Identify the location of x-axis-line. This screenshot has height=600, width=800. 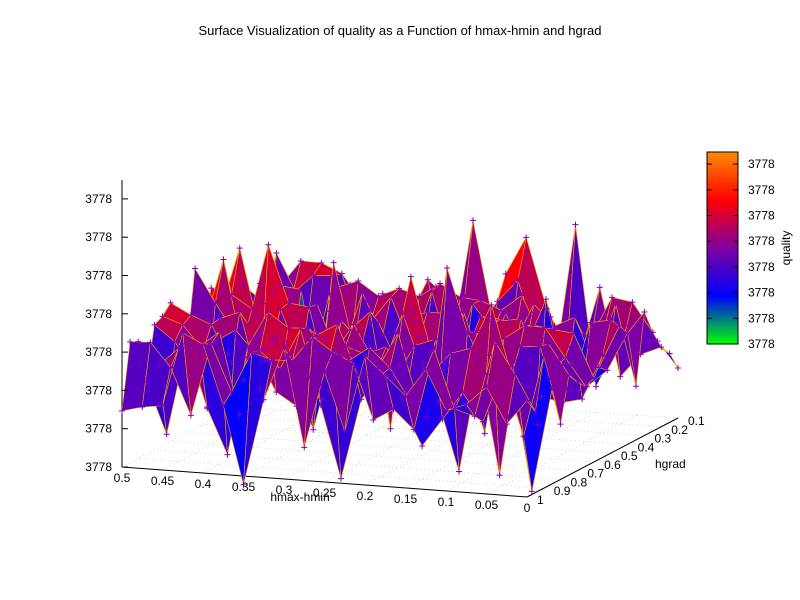
(324, 482).